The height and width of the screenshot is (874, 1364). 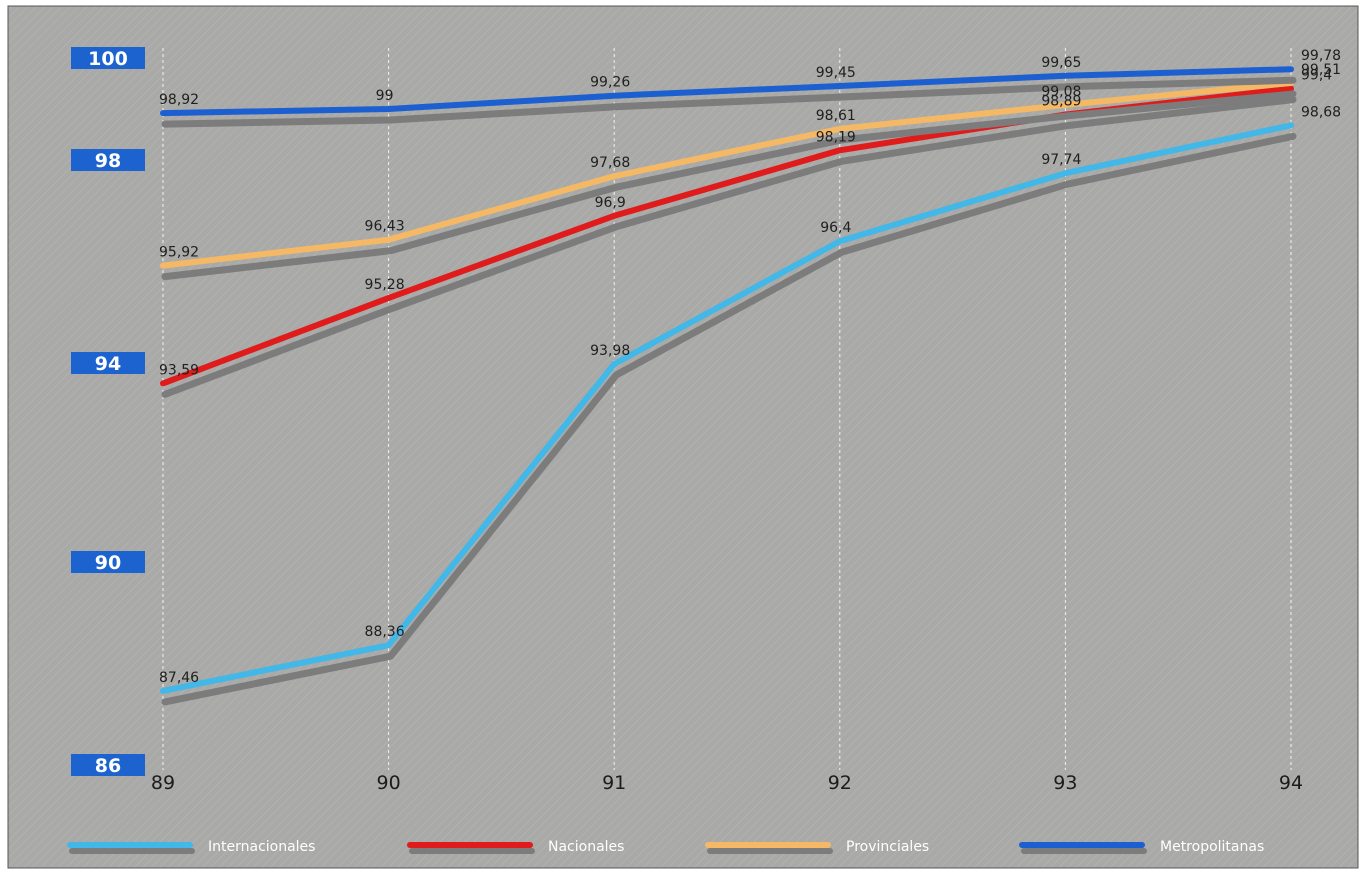 I want to click on data-label-nacionales-93: 98,89, so click(x=1061, y=102).